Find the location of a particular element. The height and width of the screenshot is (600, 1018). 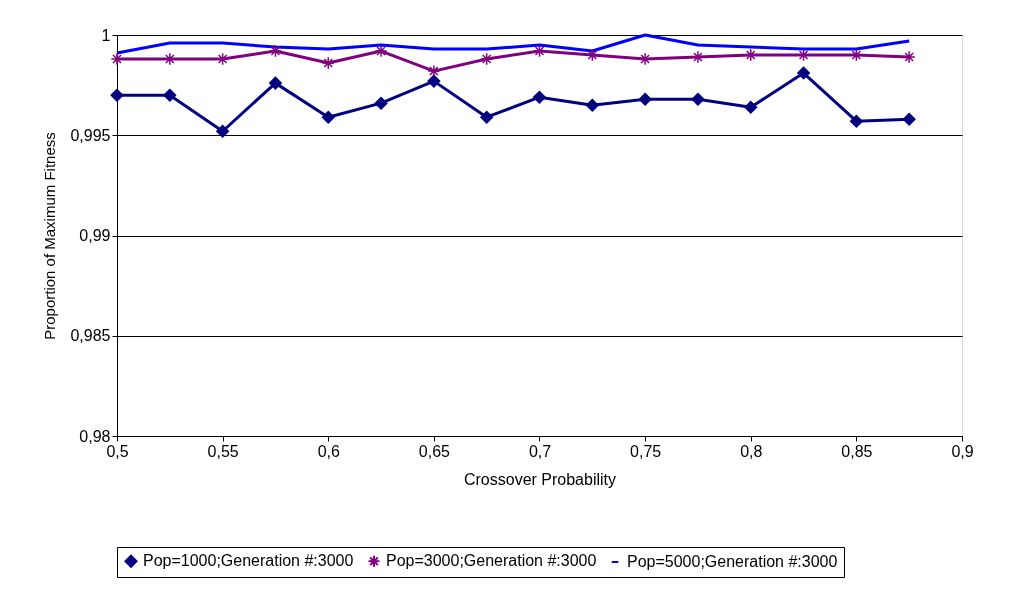

x-tick-label: 0,65 is located at coordinates (434, 451).